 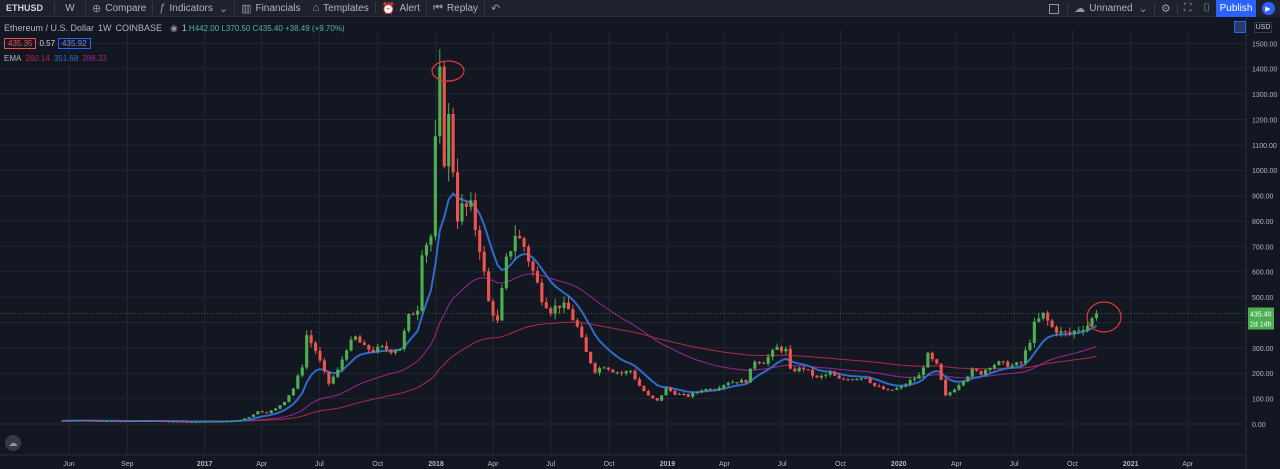 I want to click on financials-button: ▥ Financials, so click(x=270, y=8).